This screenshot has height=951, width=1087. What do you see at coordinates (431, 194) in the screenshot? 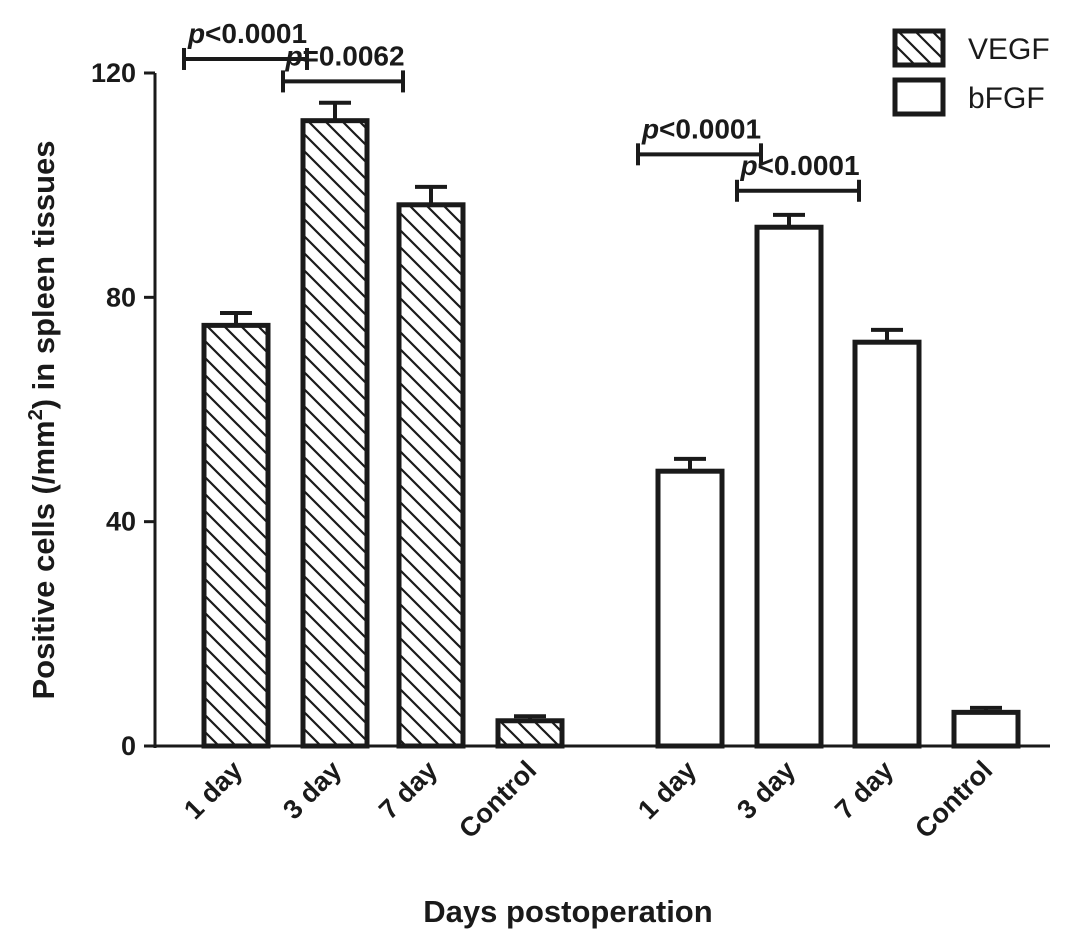
I see `error-bar-vegf-7-day` at bounding box center [431, 194].